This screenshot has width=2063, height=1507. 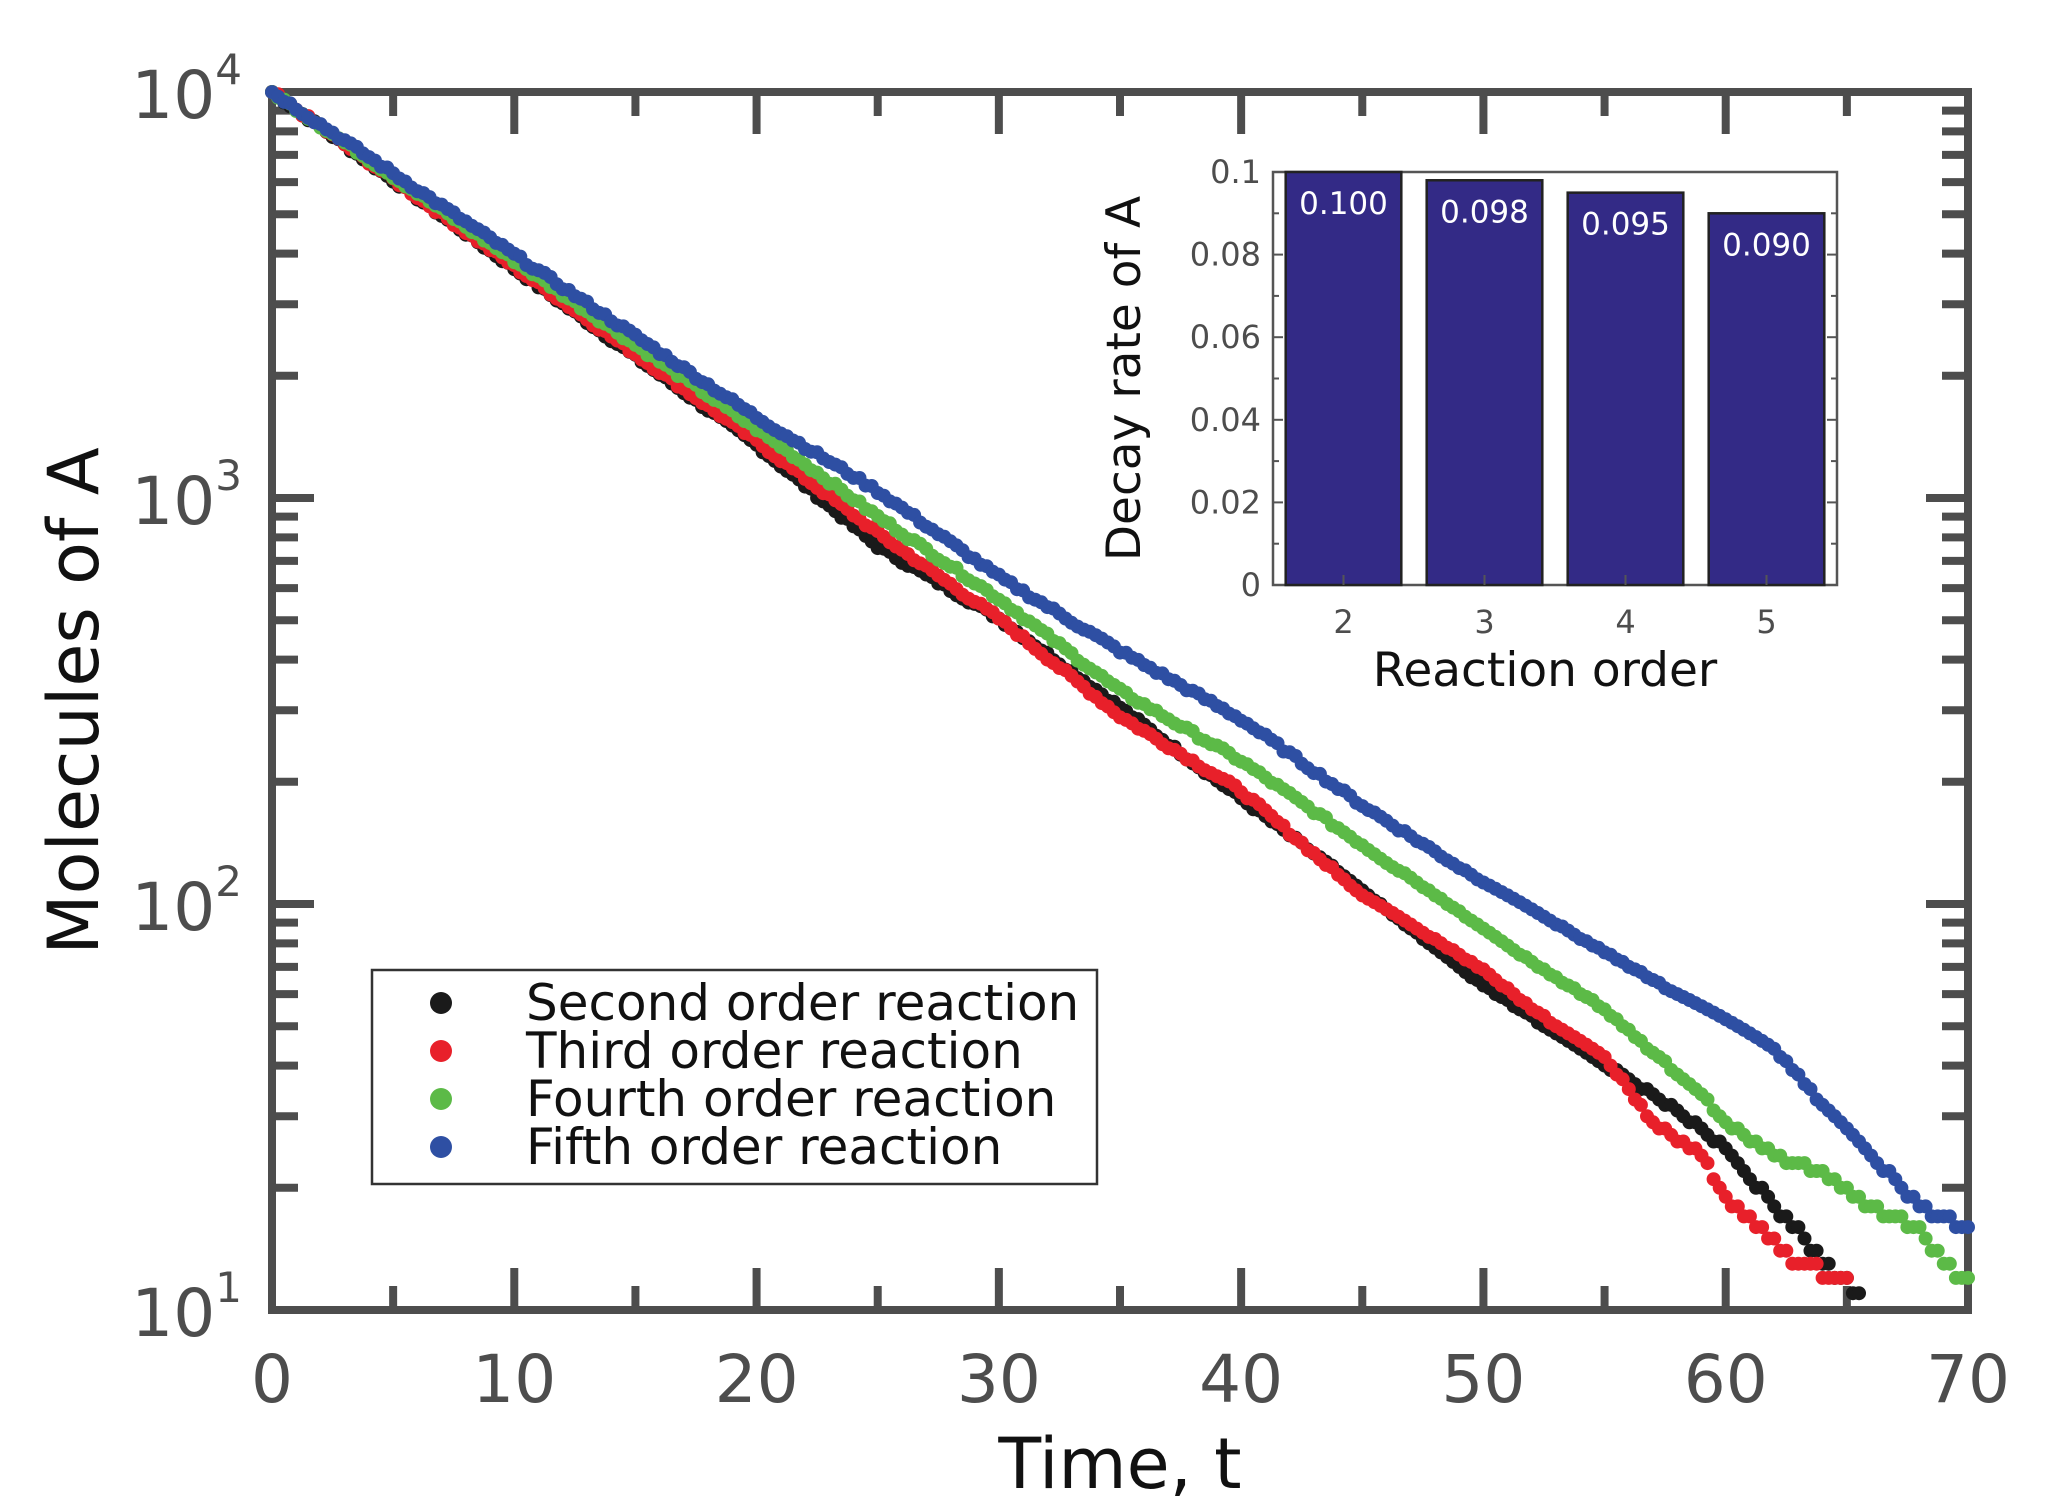 What do you see at coordinates (791, 1099) in the screenshot?
I see `legend-label: Fourth order reaction` at bounding box center [791, 1099].